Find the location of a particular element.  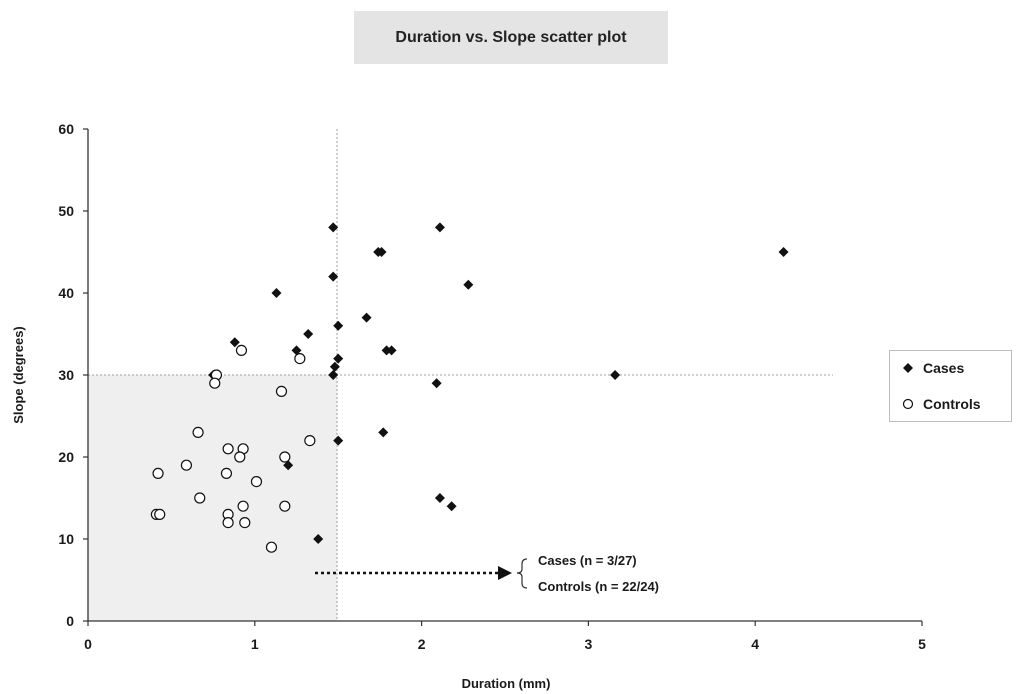

x-tick-label: 3 is located at coordinates (589, 644).